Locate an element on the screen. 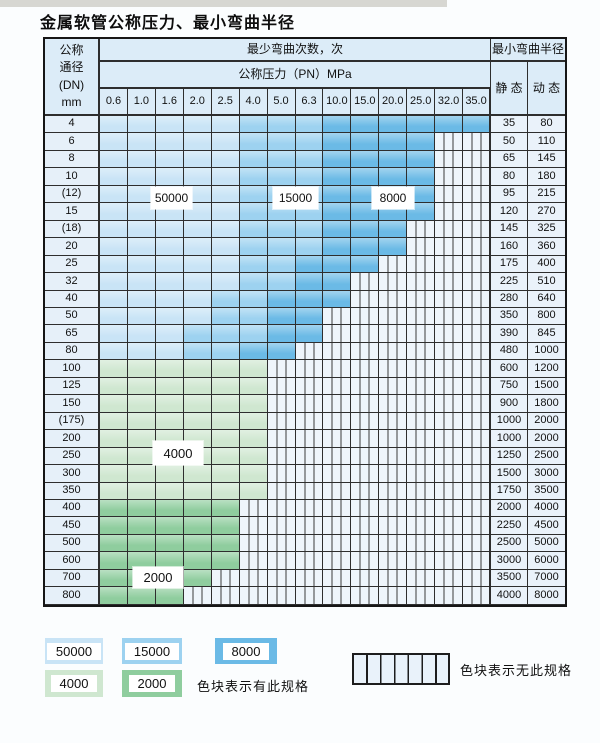 The image size is (600, 743). dynamic-radius-cell: 215 is located at coordinates (546, 194).